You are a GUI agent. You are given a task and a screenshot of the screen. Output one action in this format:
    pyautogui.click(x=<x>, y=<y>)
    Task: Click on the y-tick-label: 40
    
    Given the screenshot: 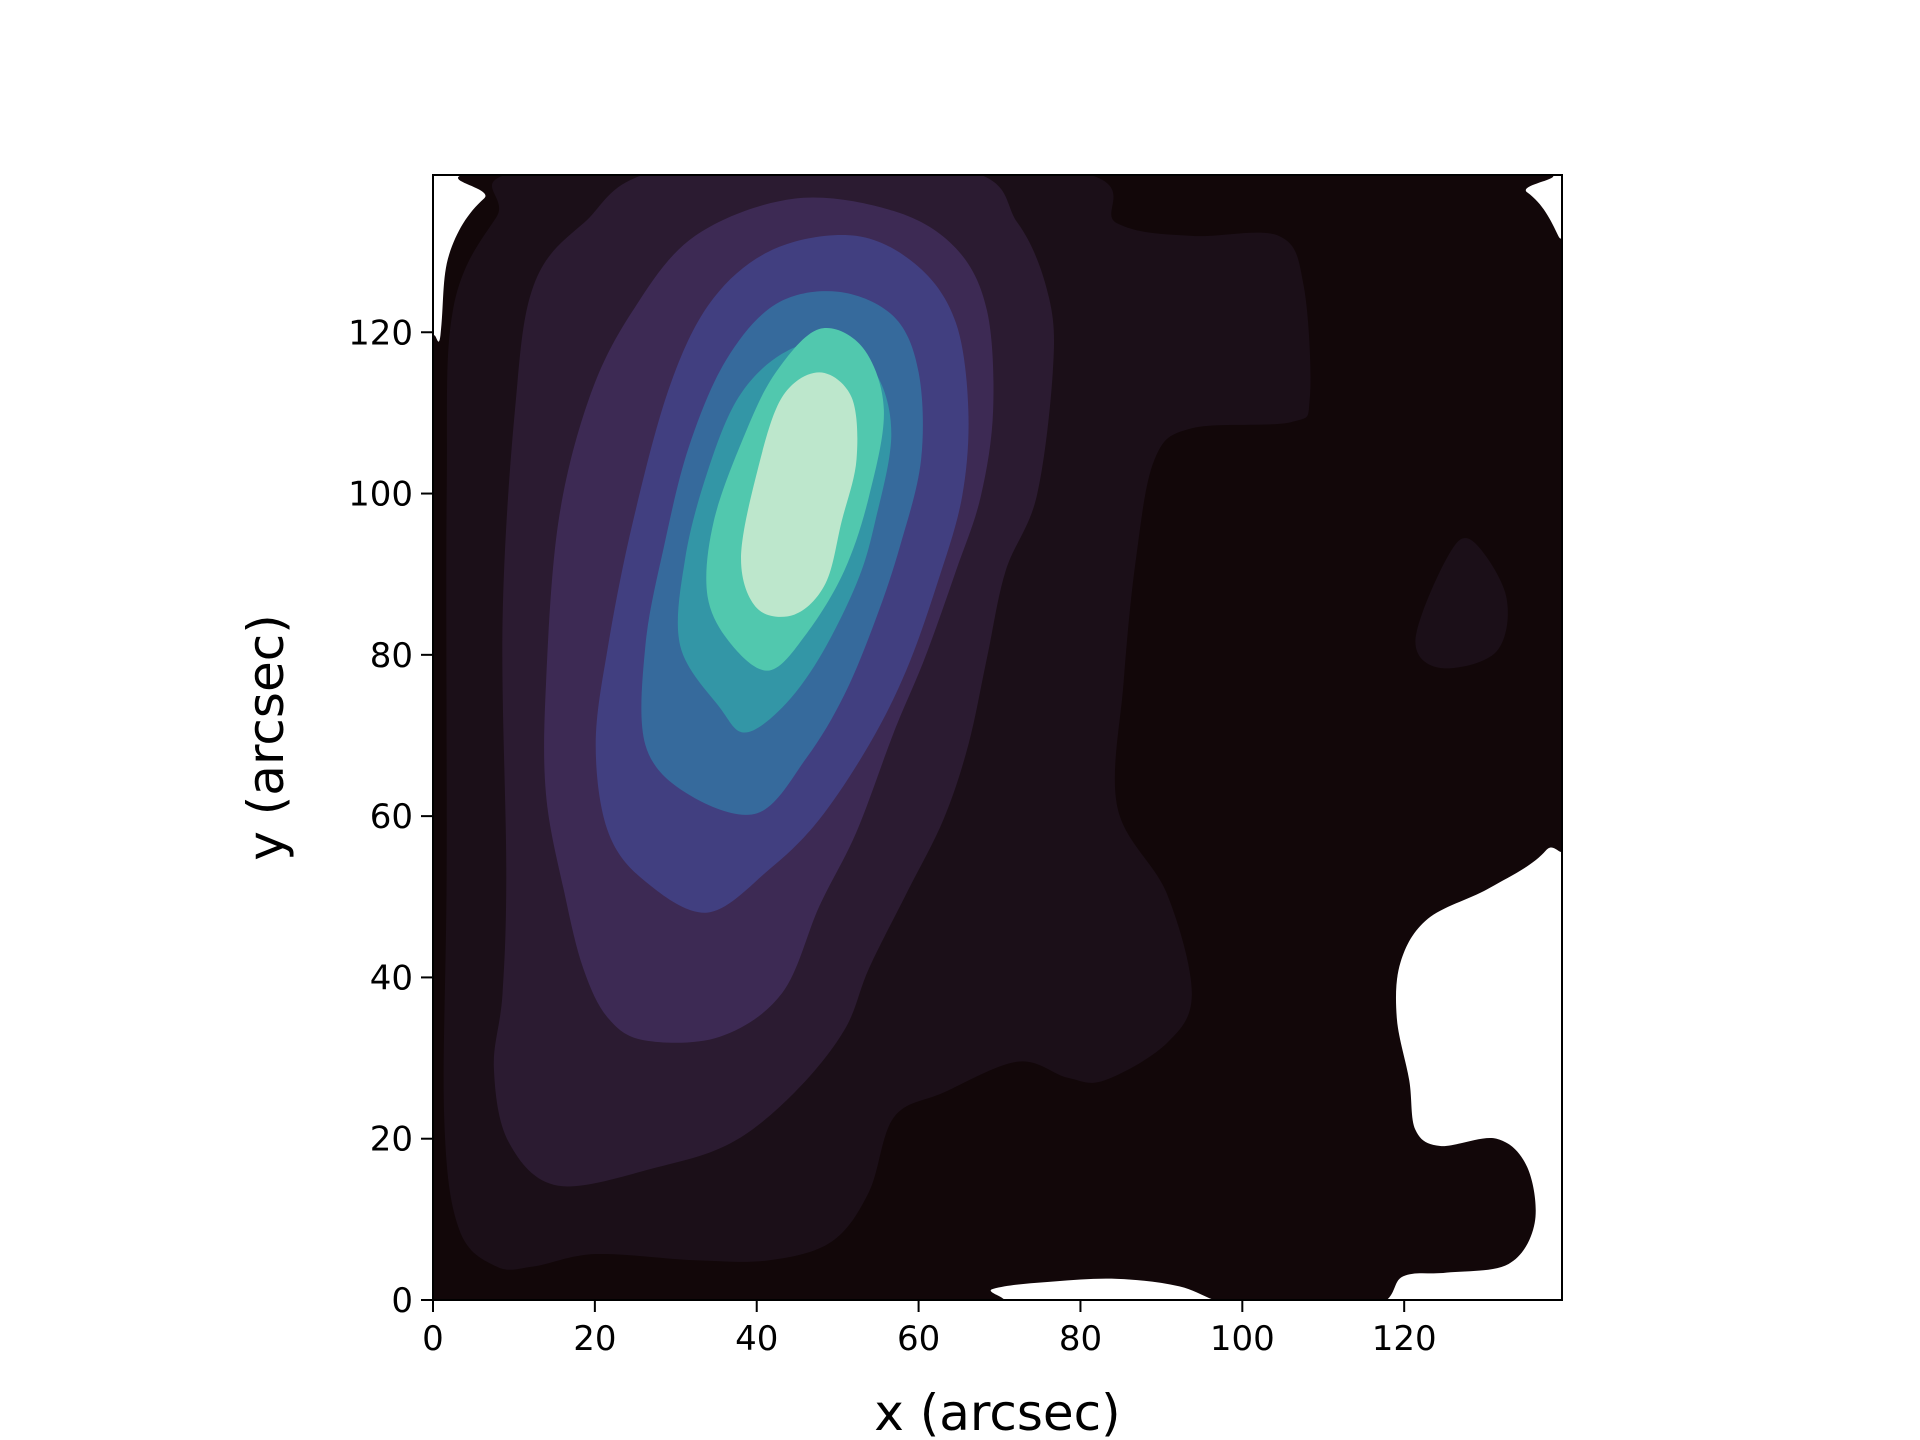 What is the action you would take?
    pyautogui.click(x=391, y=978)
    